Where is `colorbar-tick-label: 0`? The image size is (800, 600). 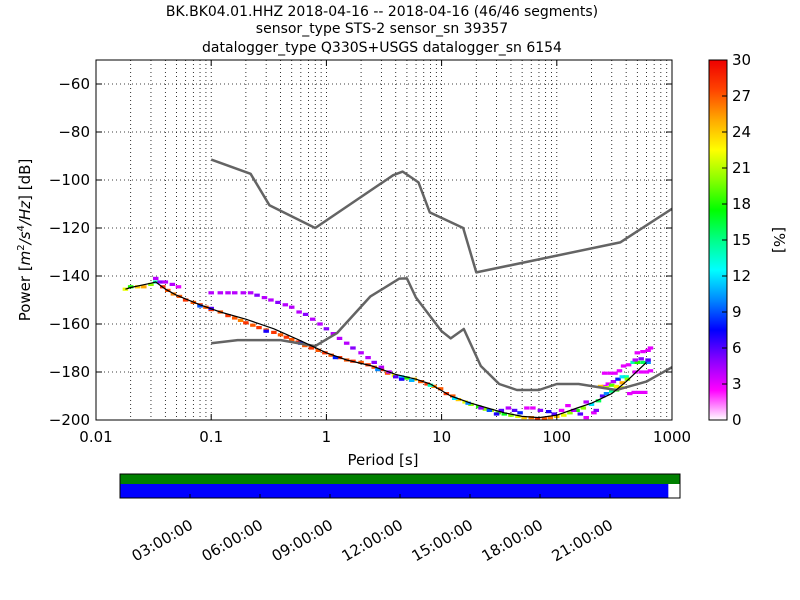 colorbar-tick-label: 0 is located at coordinates (737, 420).